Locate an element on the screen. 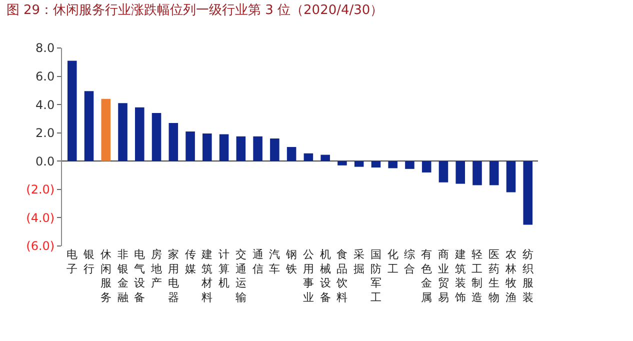  y-tick-label: (4.0) is located at coordinates (40, 217).